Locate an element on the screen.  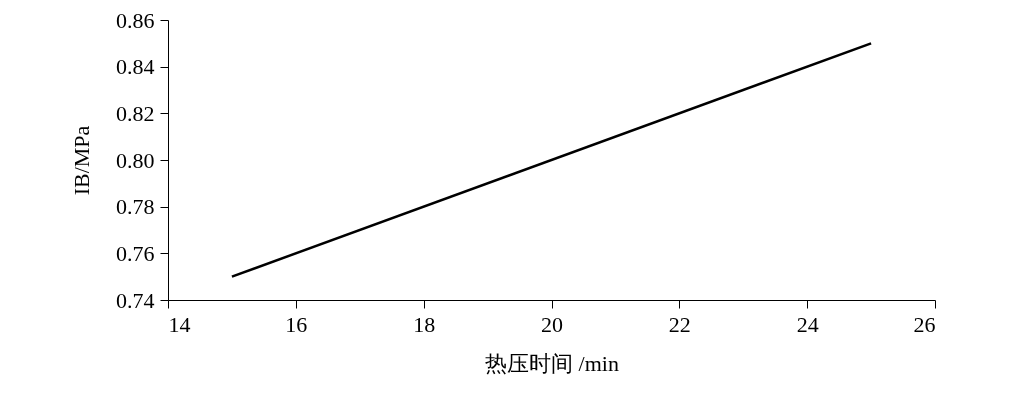
y-tick-label: 0.80 is located at coordinates (135, 160).